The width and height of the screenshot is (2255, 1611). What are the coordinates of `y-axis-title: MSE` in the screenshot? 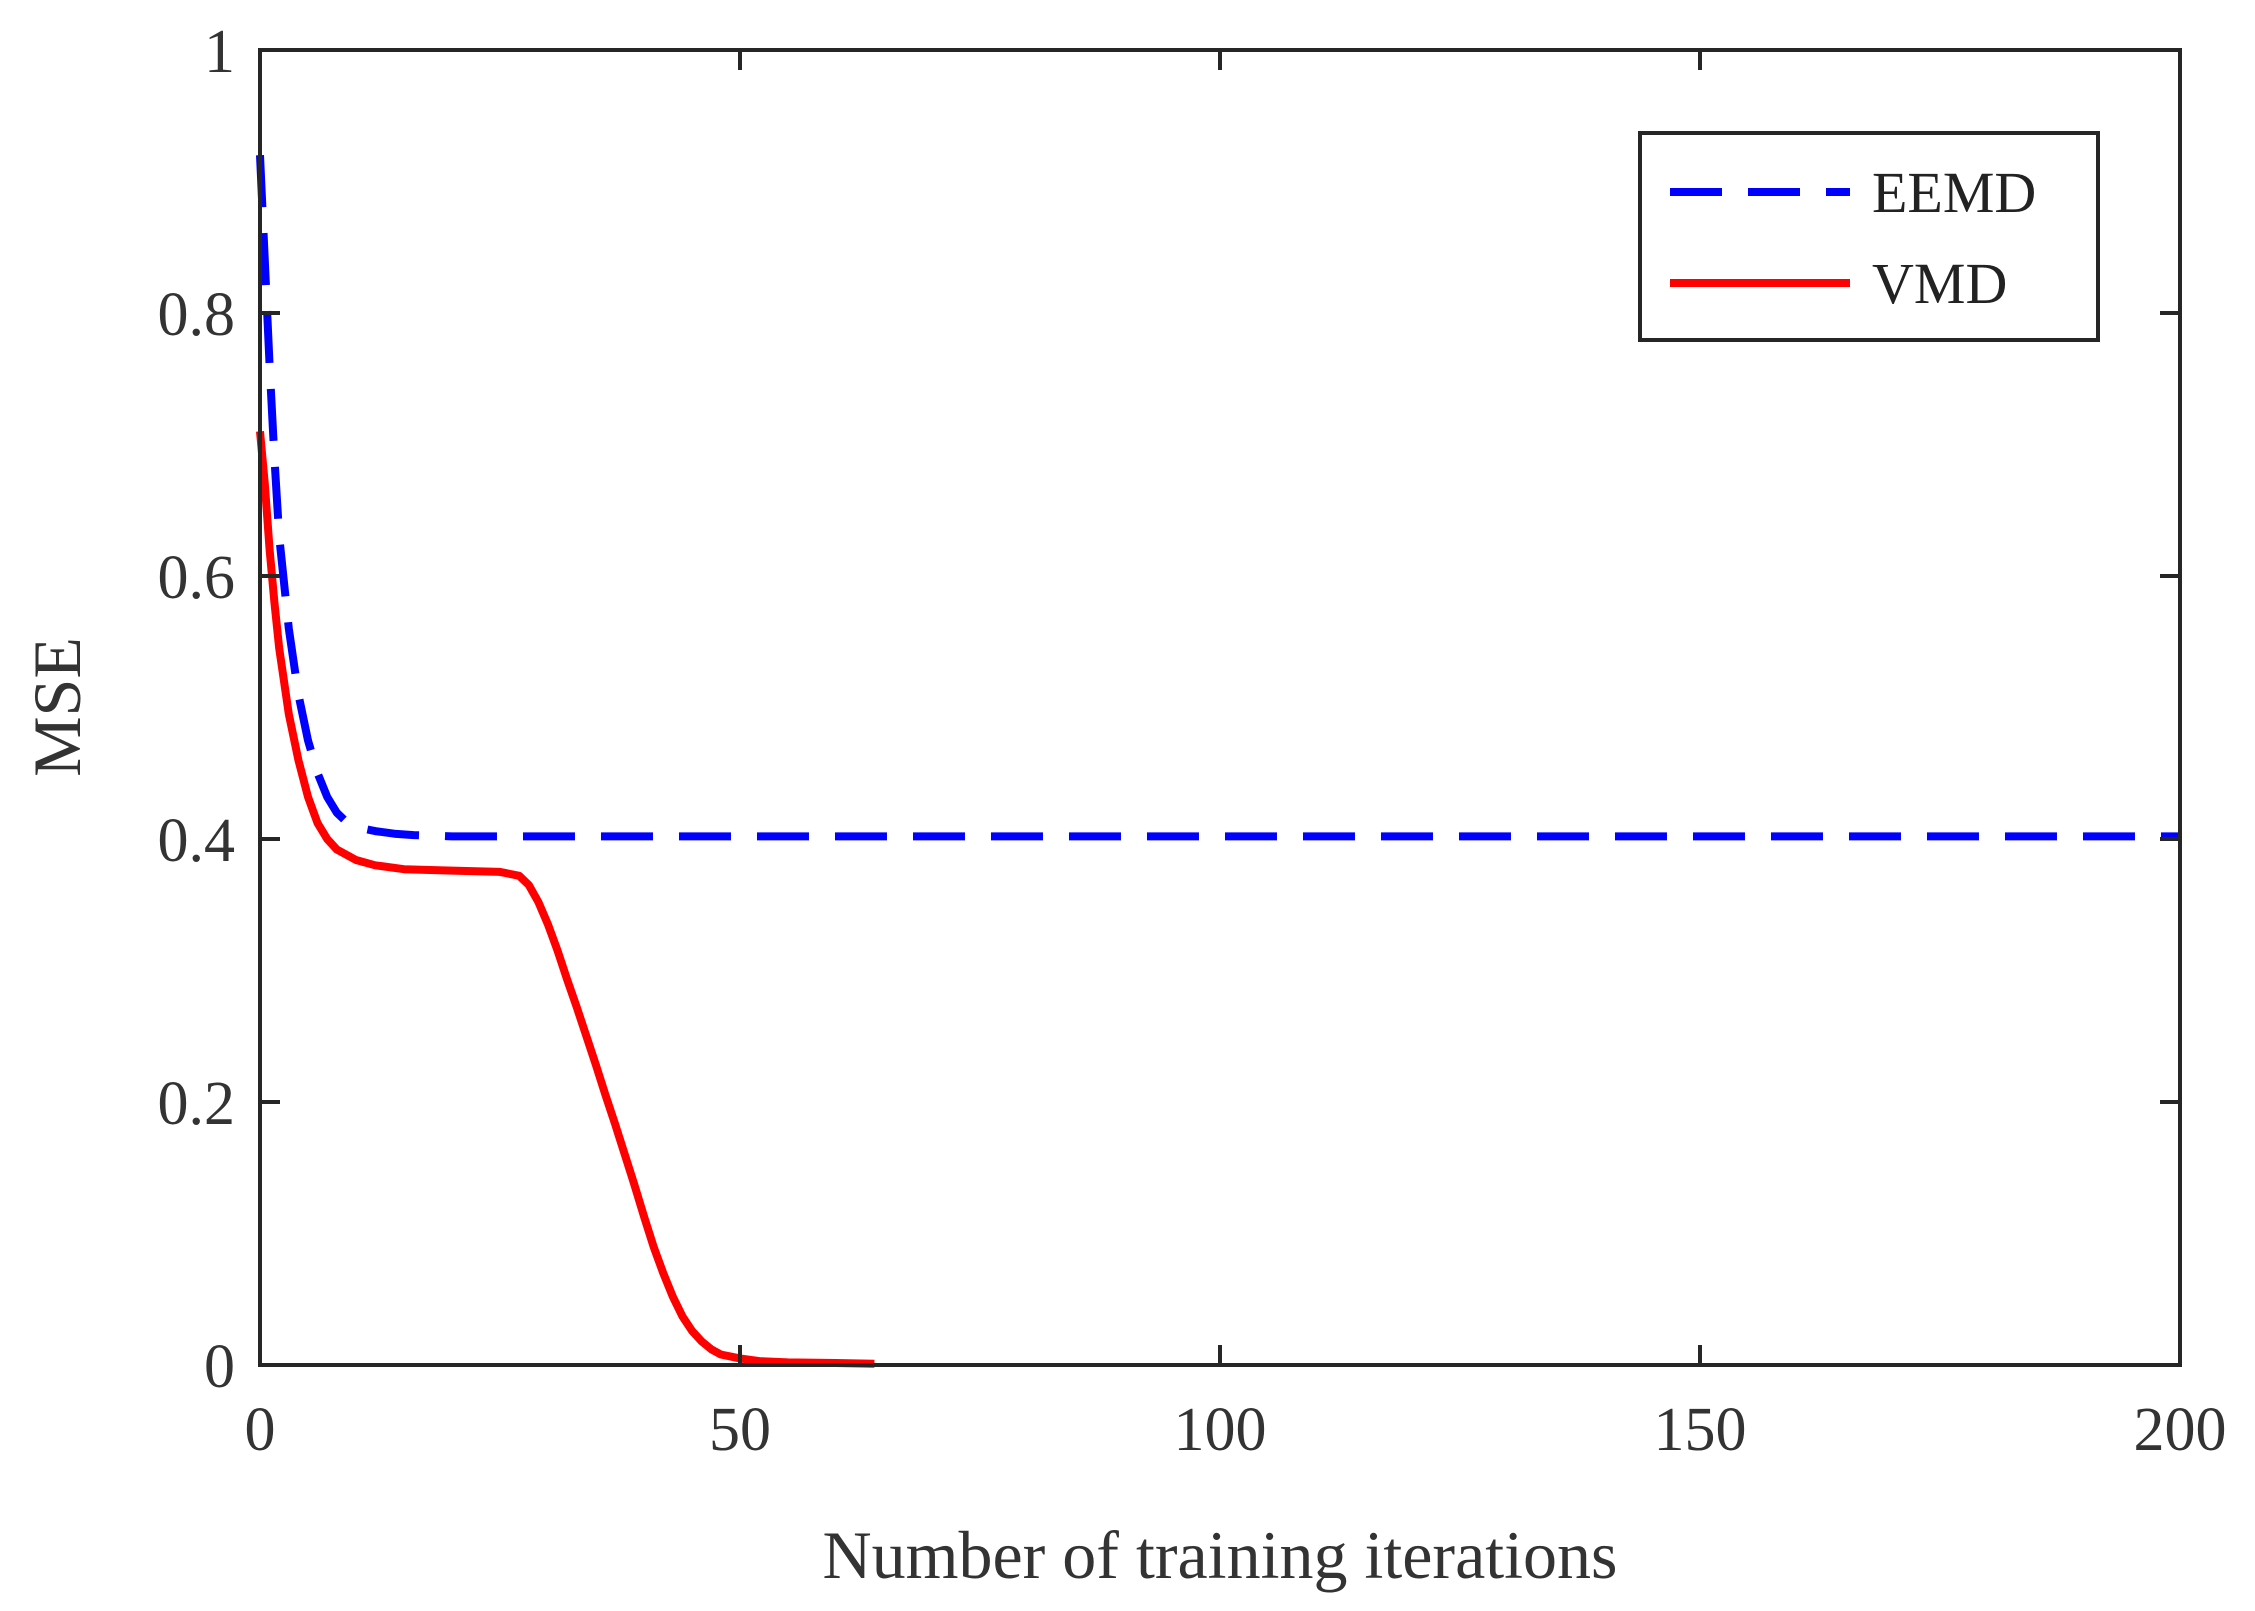 It's located at (57, 707).